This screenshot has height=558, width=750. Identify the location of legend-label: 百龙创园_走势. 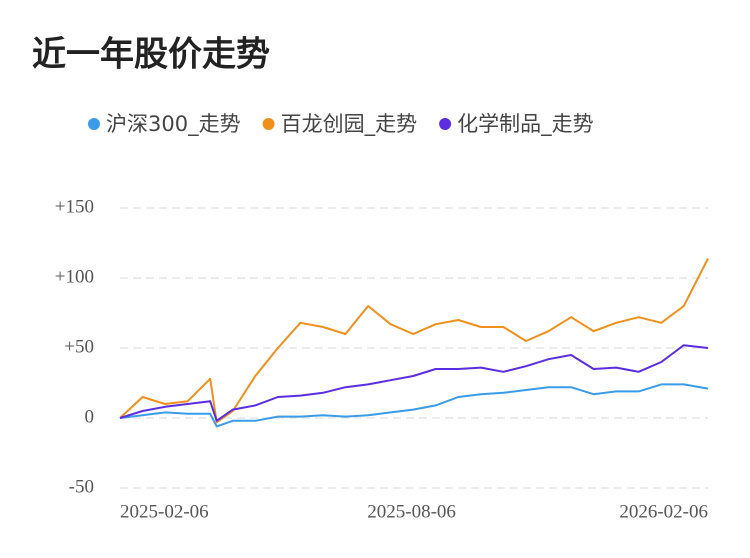
(349, 124).